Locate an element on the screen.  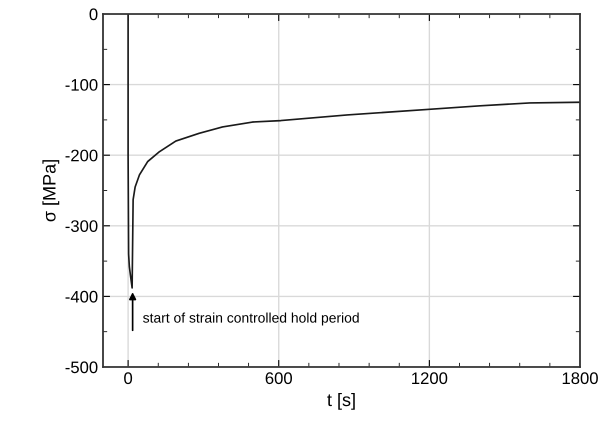
x-tick-label: 600 is located at coordinates (279, 378).